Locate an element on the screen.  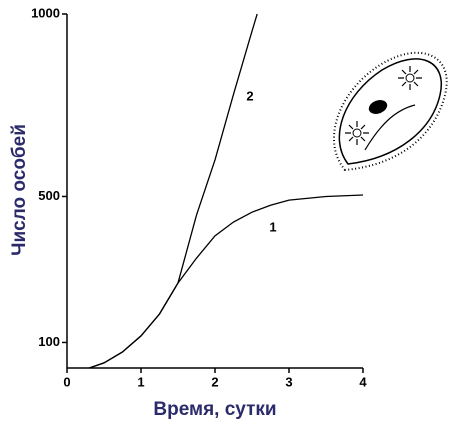
x-tick-label: 4 is located at coordinates (363, 381).